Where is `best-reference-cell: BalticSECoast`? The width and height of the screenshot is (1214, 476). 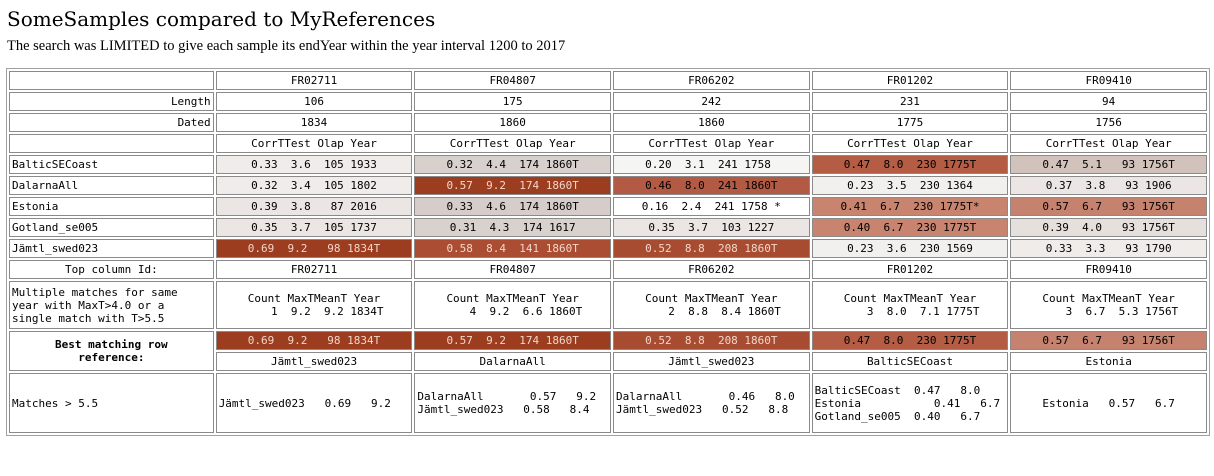 best-reference-cell: BalticSECoast is located at coordinates (910, 361).